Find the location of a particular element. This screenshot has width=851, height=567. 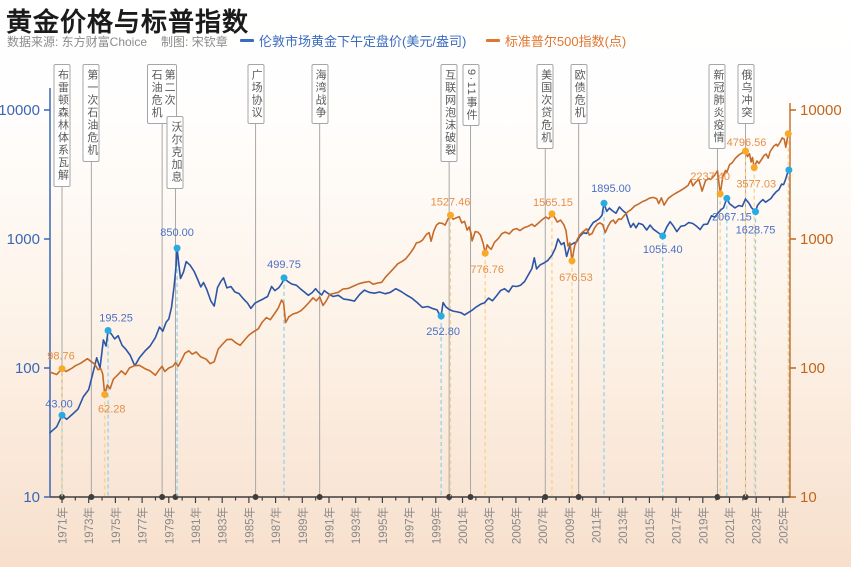

event-label-box: 欧债危机 is located at coordinates (579, 94).